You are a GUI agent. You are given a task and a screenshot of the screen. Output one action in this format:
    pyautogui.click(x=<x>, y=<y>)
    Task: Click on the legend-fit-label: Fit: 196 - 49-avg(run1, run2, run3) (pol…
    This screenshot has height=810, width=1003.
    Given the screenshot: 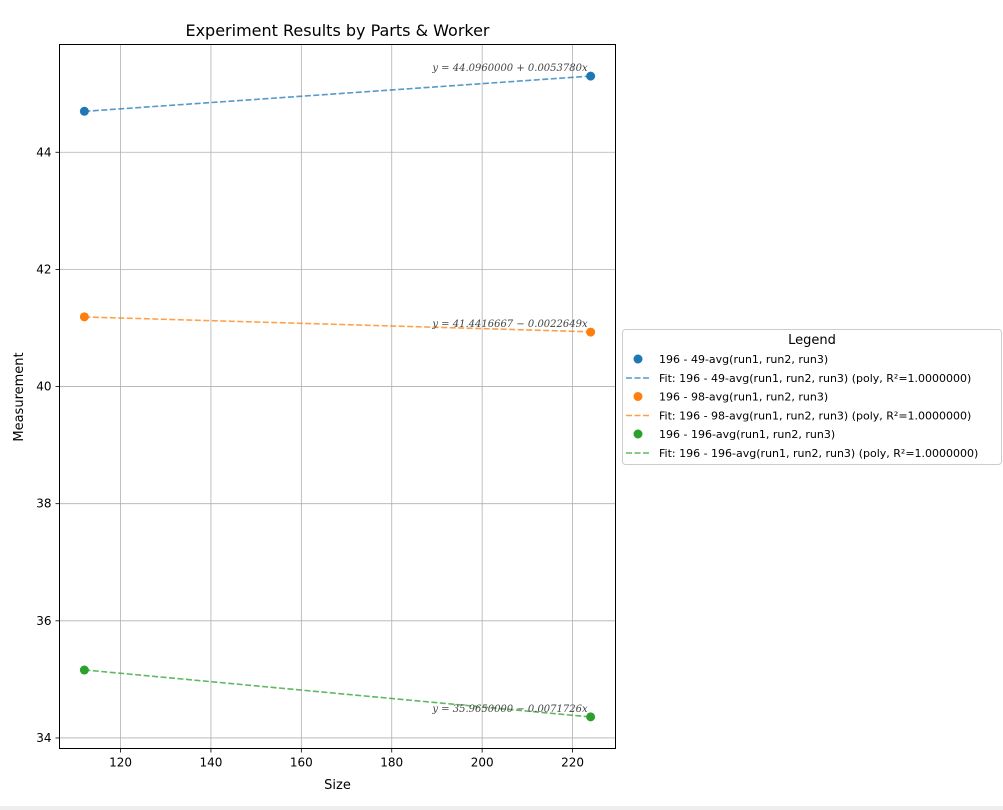 What is the action you would take?
    pyautogui.click(x=815, y=378)
    